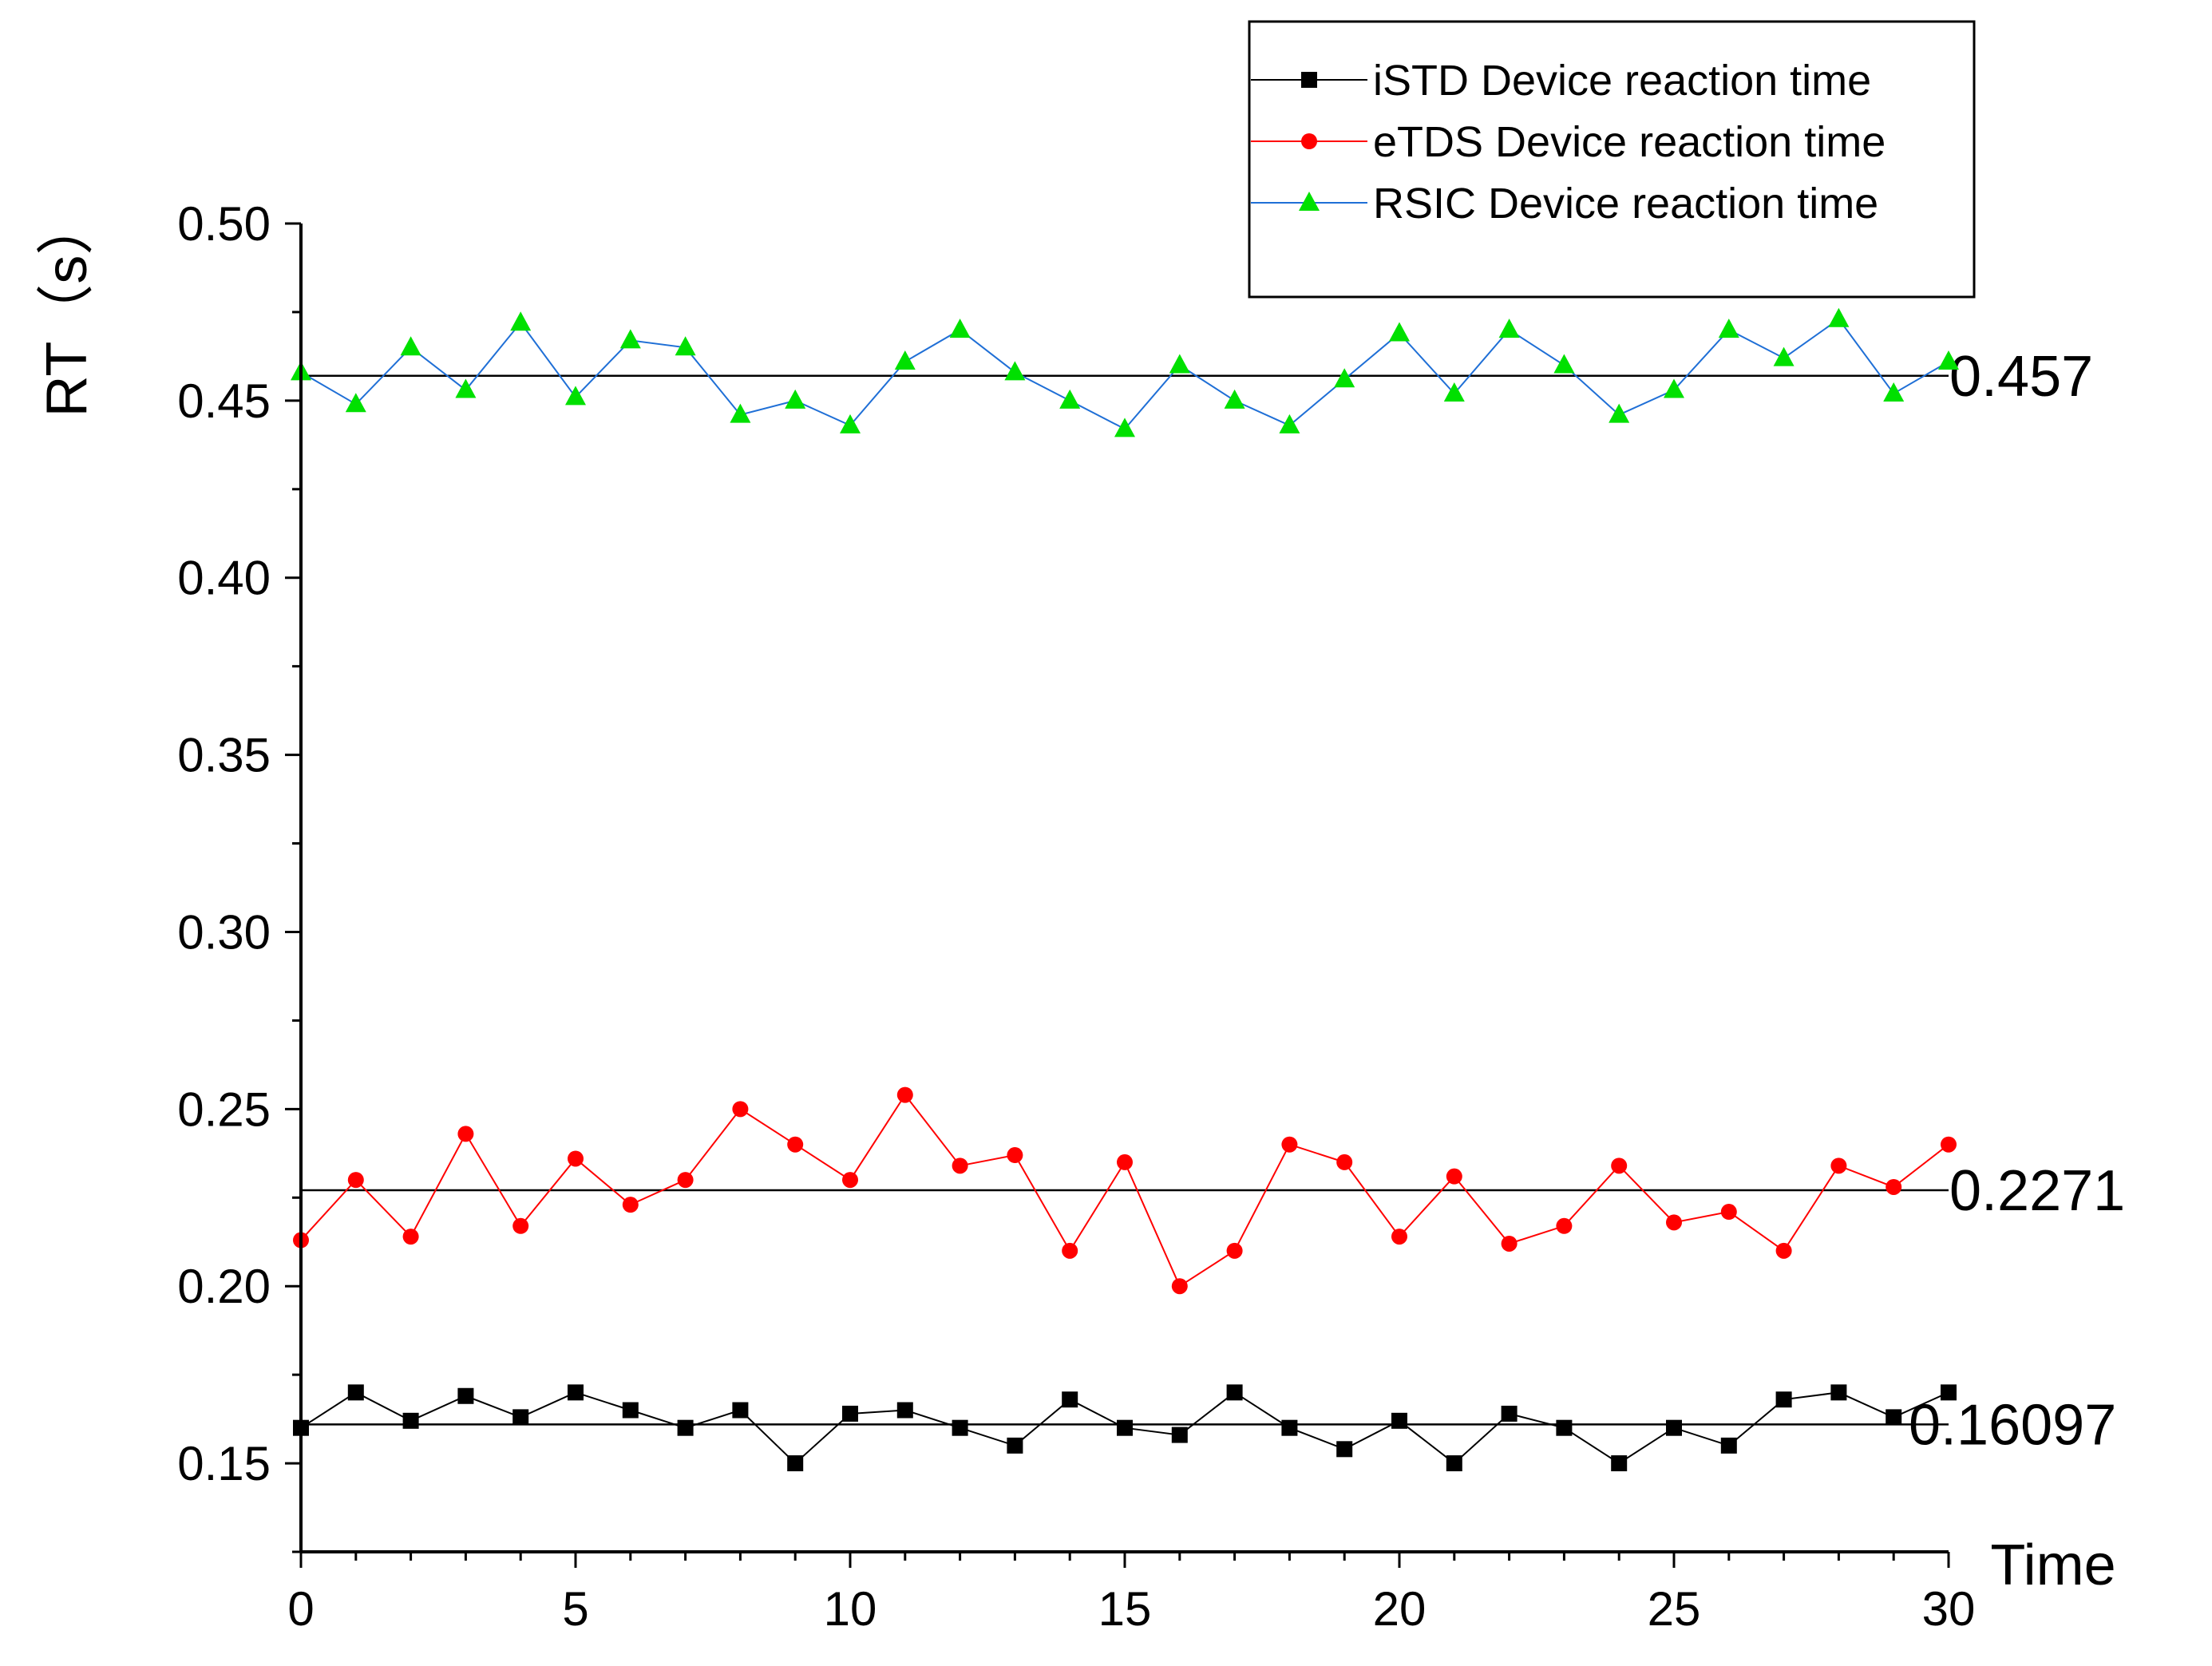  I want to click on x-tick-label: 30, so click(1949, 1609).